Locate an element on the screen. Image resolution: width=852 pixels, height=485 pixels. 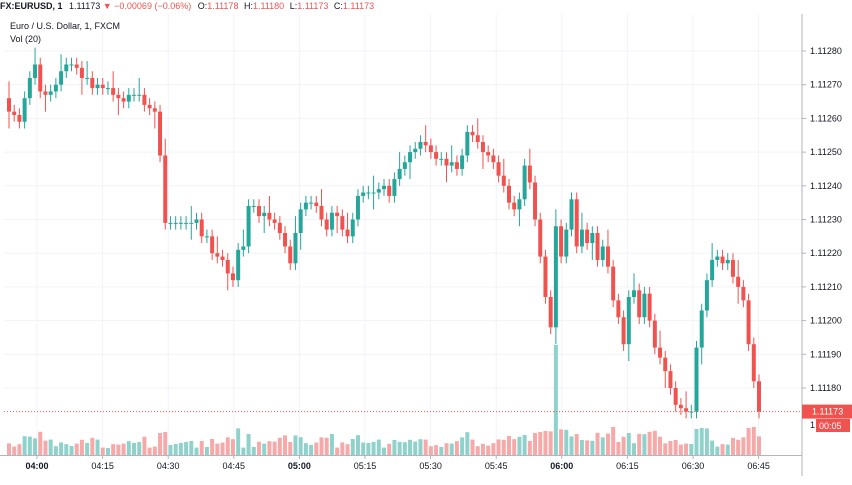
symbol-label: FX:EURUSD, 1 is located at coordinates (31, 6).